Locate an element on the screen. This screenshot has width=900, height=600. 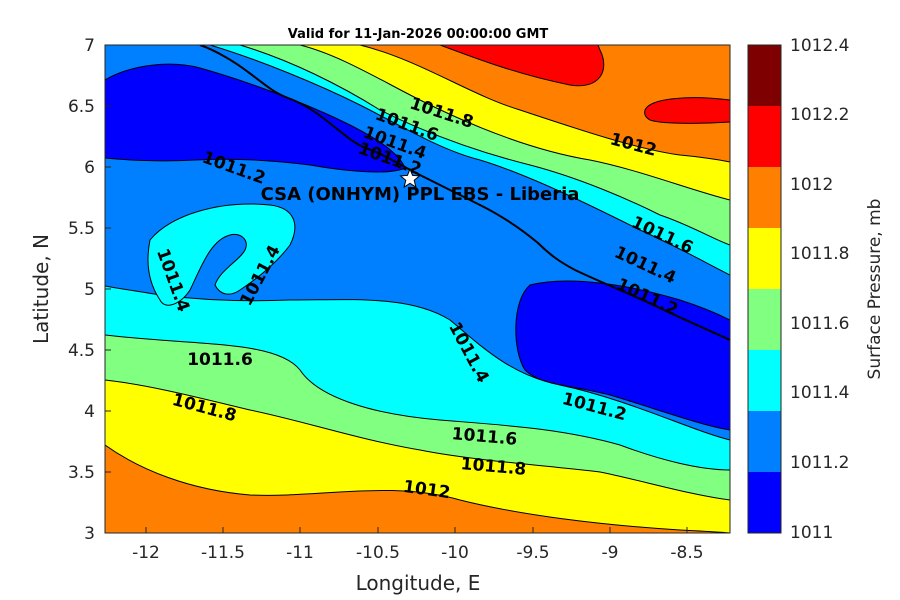
colorbar-tick: 1011.2 is located at coordinates (819, 463).